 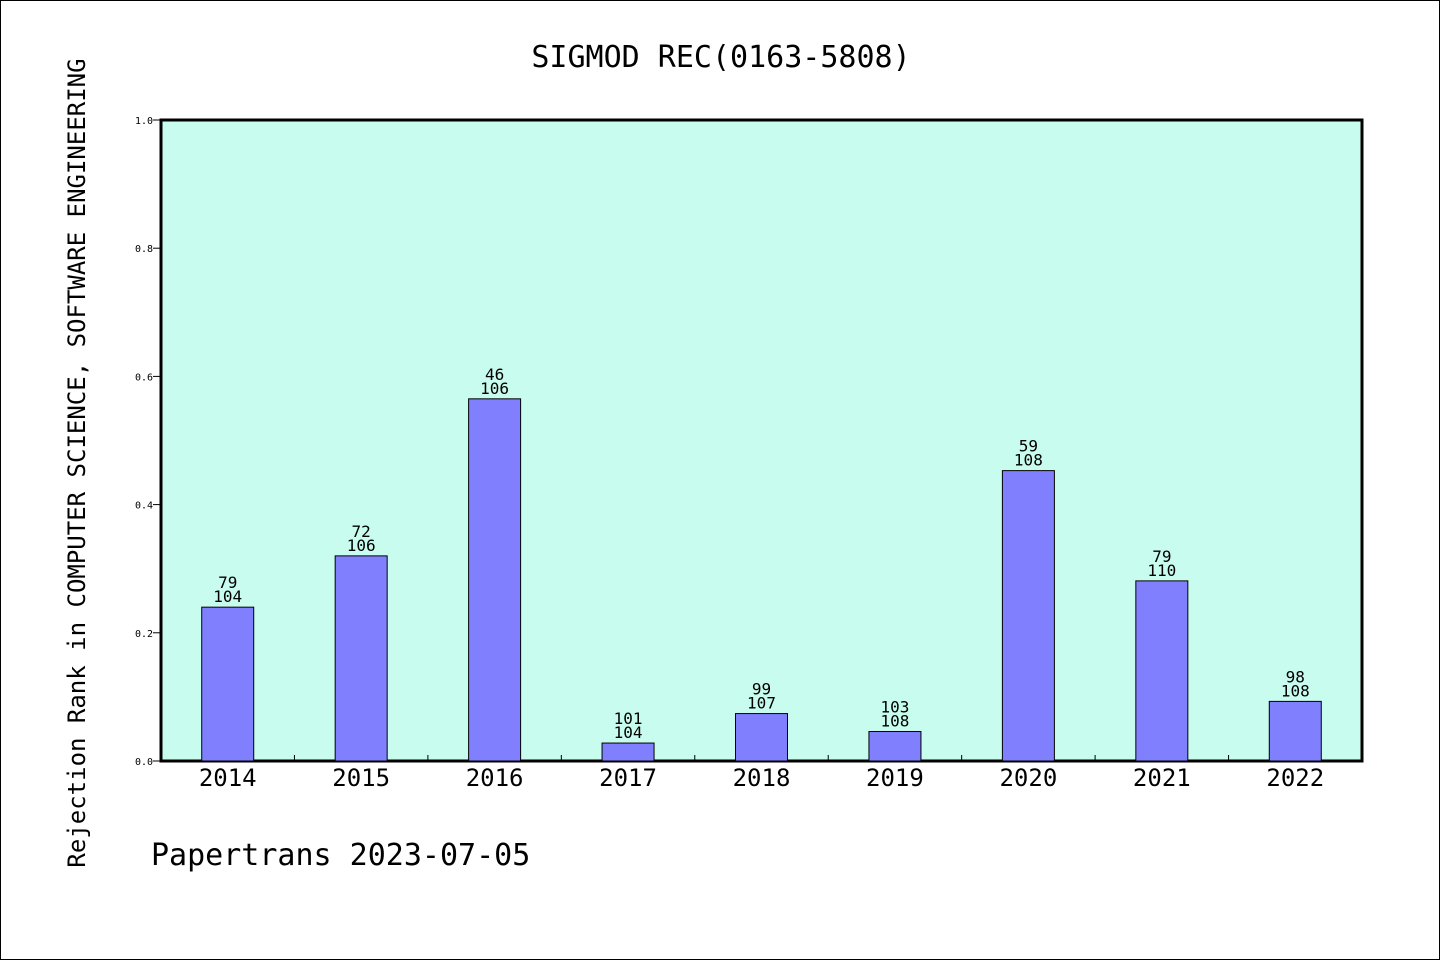 What do you see at coordinates (895, 746) in the screenshot?
I see `bar-2019` at bounding box center [895, 746].